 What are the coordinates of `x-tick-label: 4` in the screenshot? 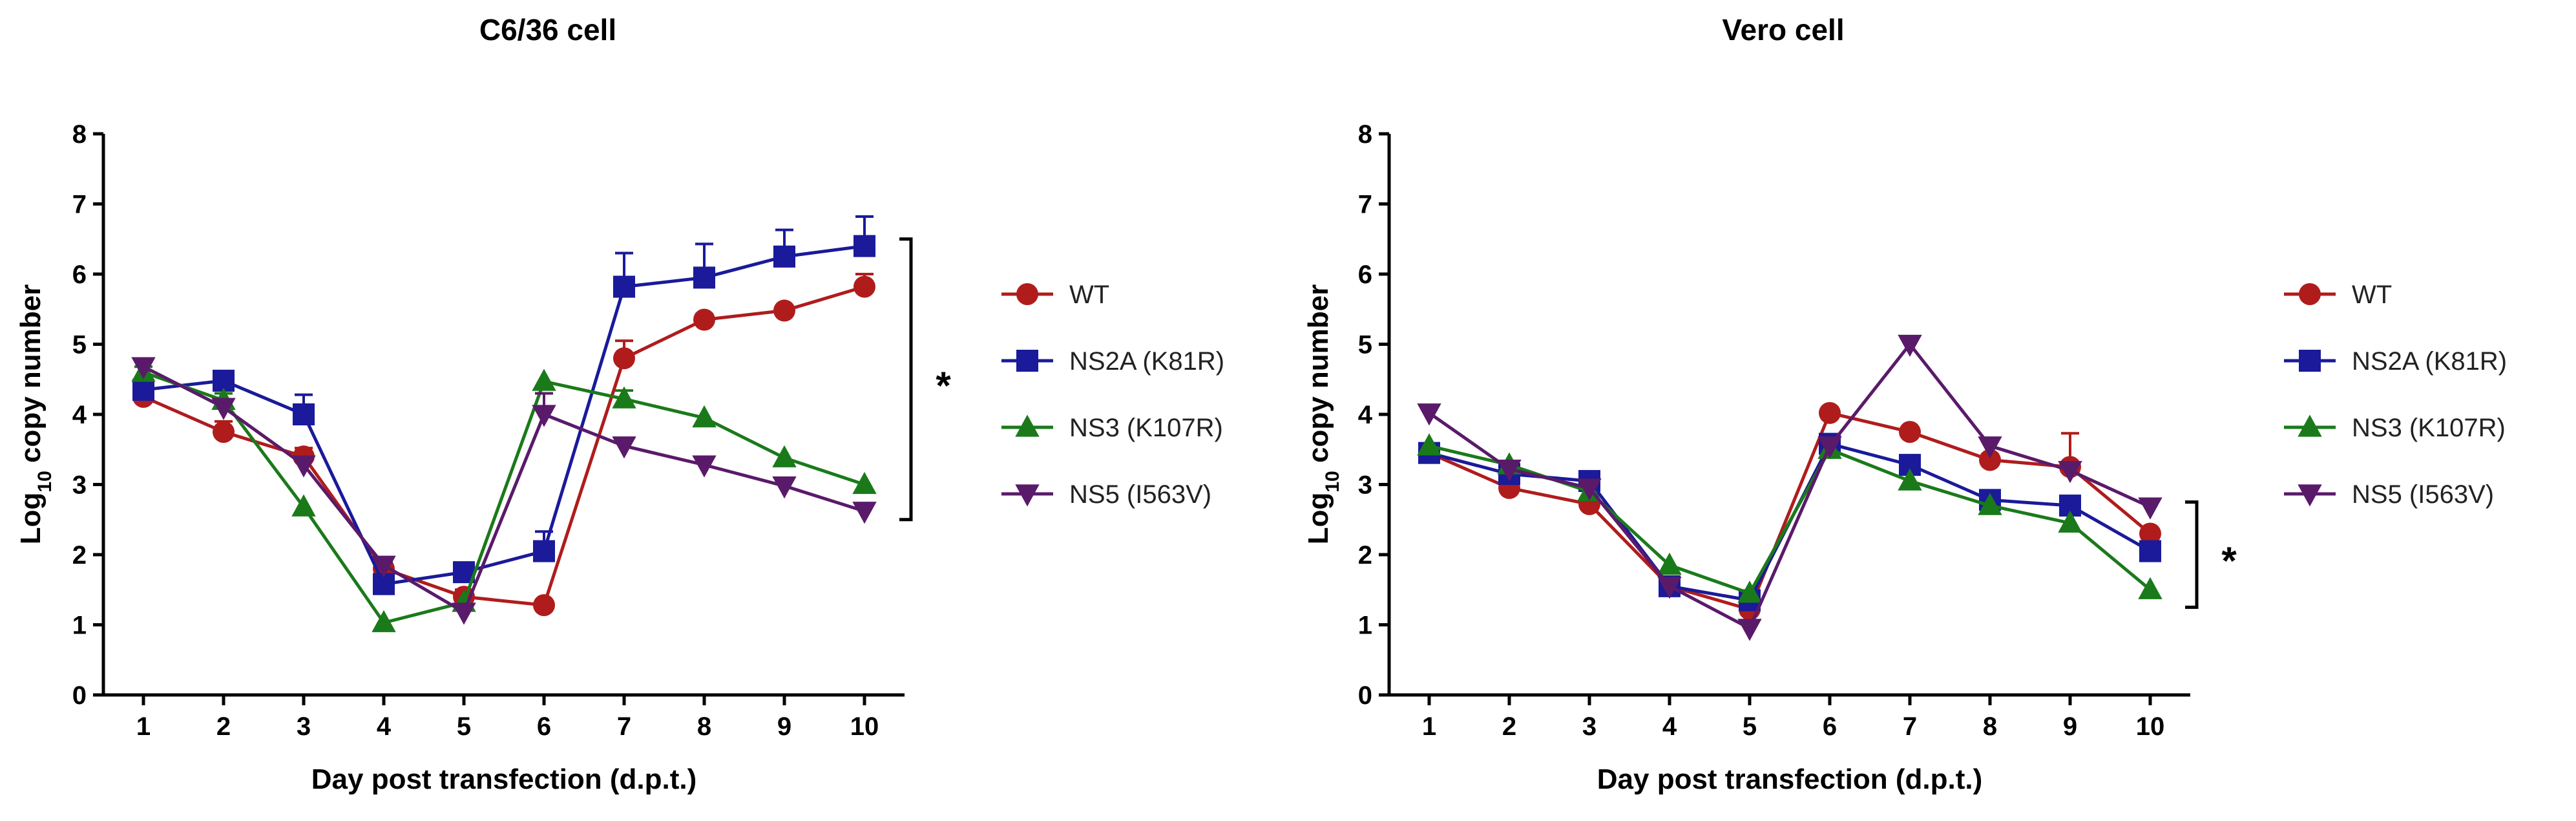 It's located at (1669, 727).